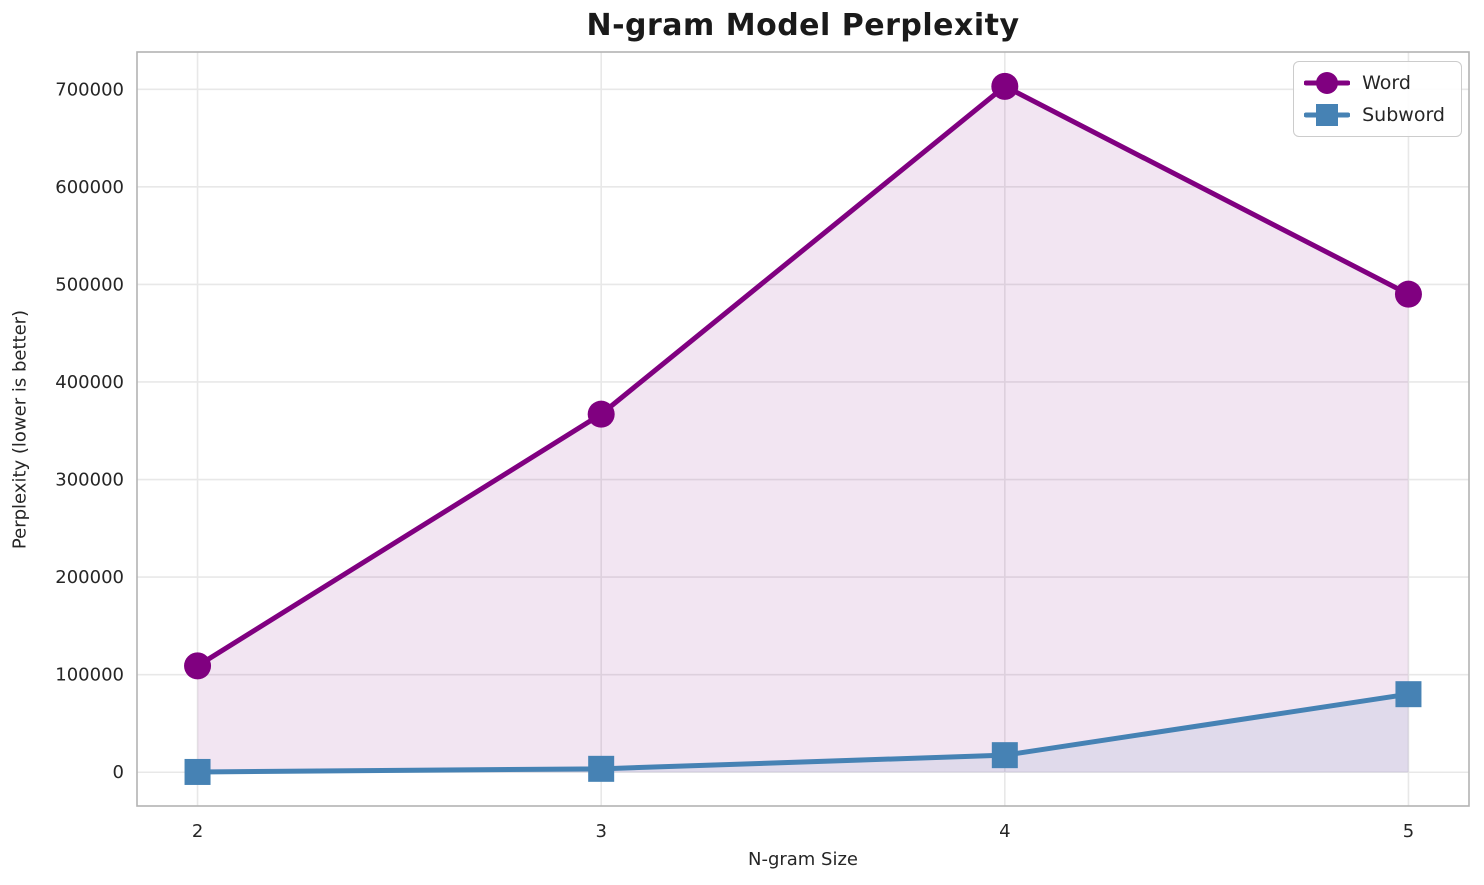  Describe the element at coordinates (803, 859) in the screenshot. I see `x-axis-label: N-gram Size` at that location.